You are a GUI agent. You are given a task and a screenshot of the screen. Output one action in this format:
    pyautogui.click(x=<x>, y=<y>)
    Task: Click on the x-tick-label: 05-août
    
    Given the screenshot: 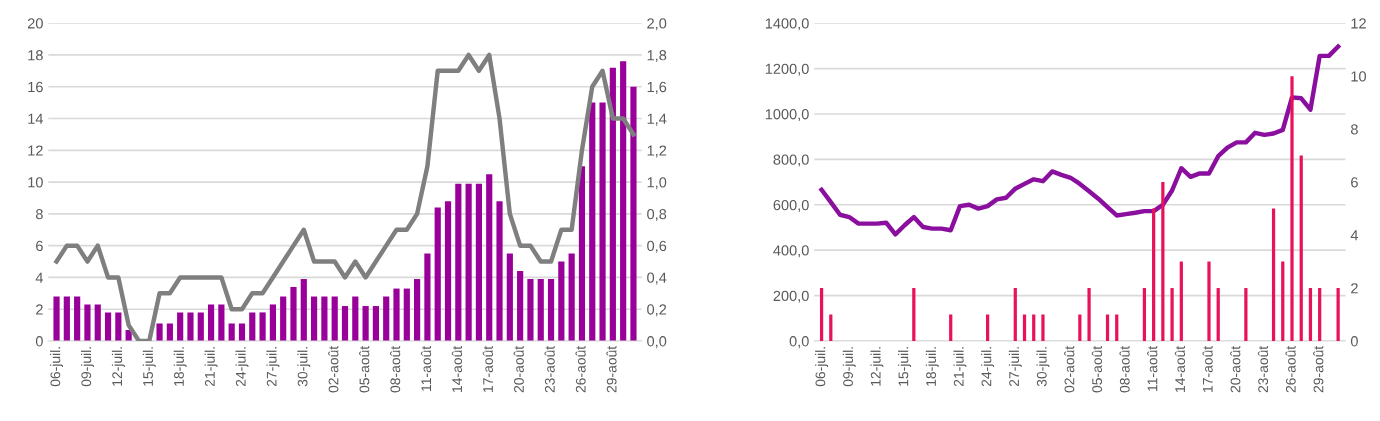 What is the action you would take?
    pyautogui.click(x=364, y=369)
    